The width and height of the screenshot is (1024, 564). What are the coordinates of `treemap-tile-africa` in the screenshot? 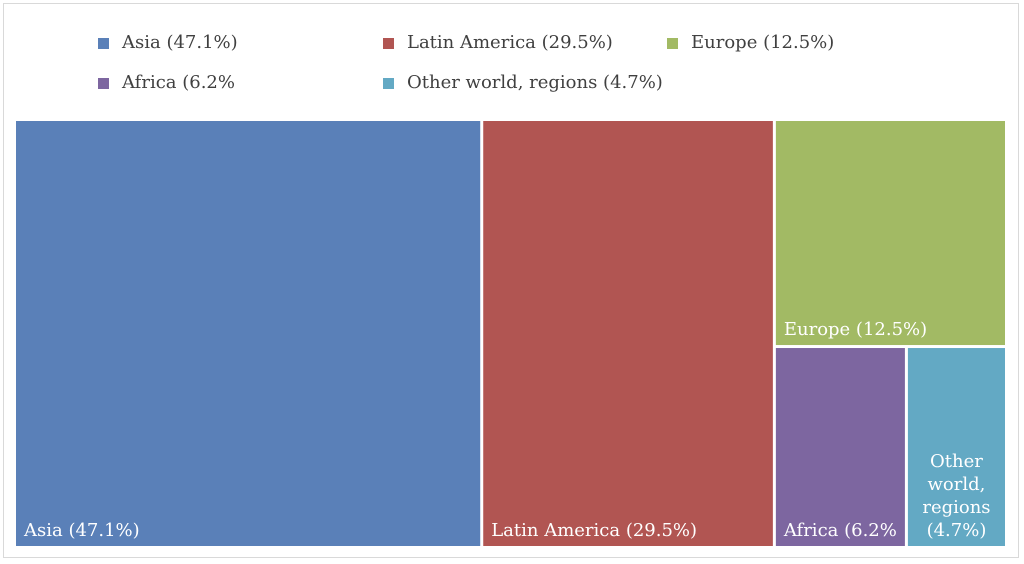 It's located at (840, 447).